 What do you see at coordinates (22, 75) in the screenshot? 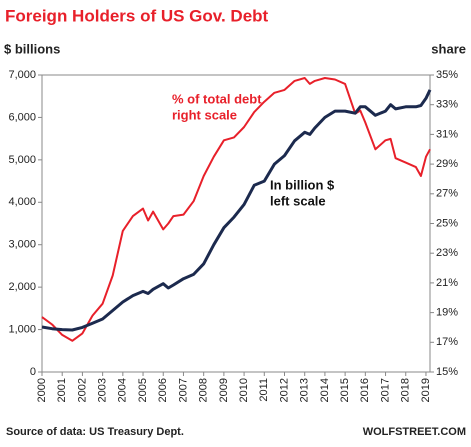
I see `y-tick-label: 7,000` at bounding box center [22, 75].